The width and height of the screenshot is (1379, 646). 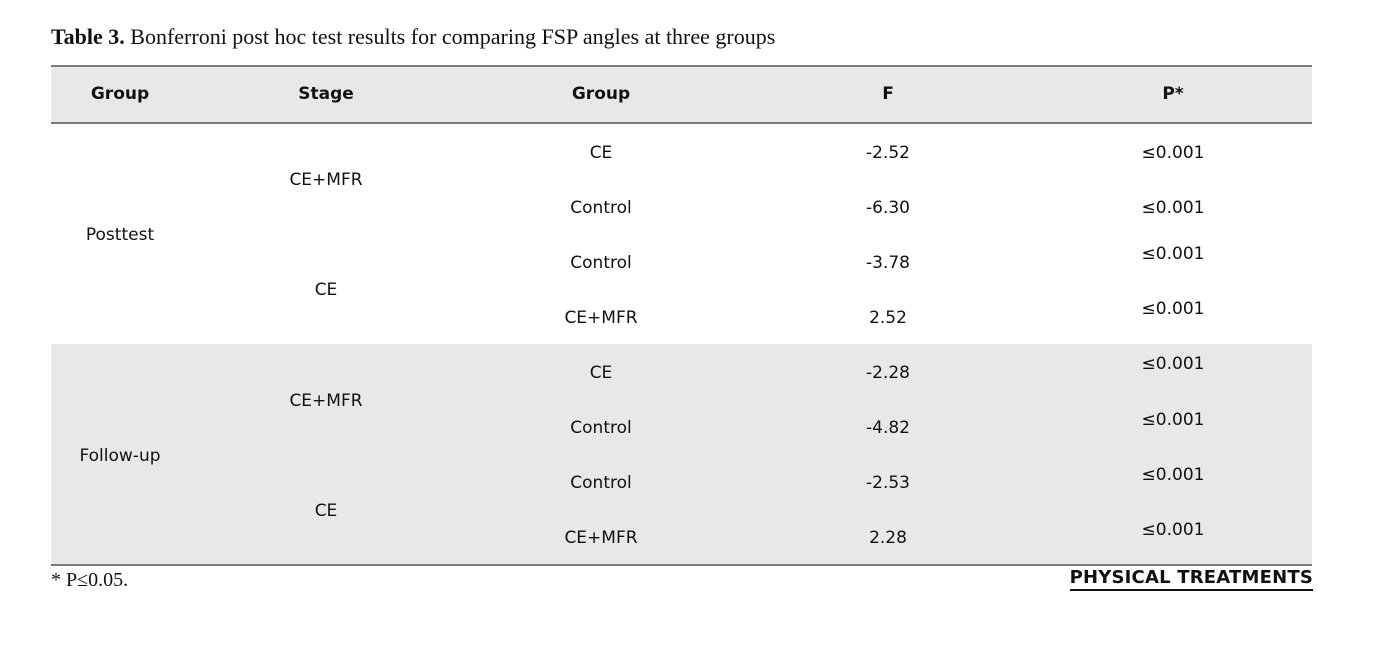 What do you see at coordinates (1173, 94) in the screenshot?
I see `header-p: P*` at bounding box center [1173, 94].